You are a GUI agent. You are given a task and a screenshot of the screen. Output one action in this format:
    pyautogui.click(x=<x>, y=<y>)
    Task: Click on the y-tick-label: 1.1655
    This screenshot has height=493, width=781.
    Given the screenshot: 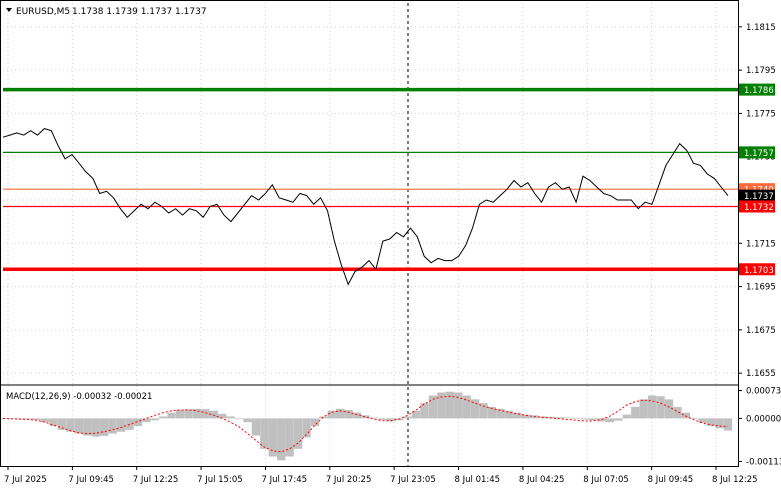 What is the action you would take?
    pyautogui.click(x=761, y=374)
    